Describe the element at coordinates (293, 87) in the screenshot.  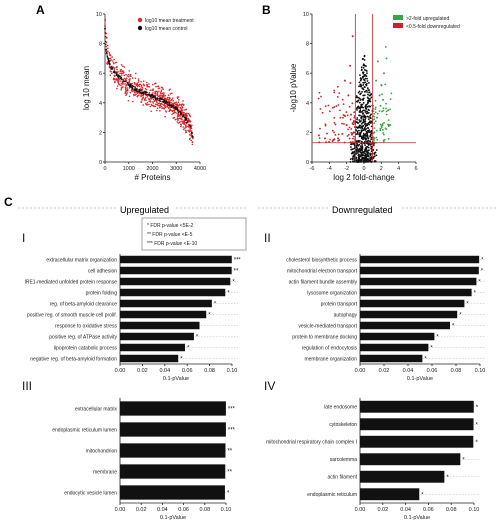
I see `b-y-axis-title: -log10 pValue` at that location.